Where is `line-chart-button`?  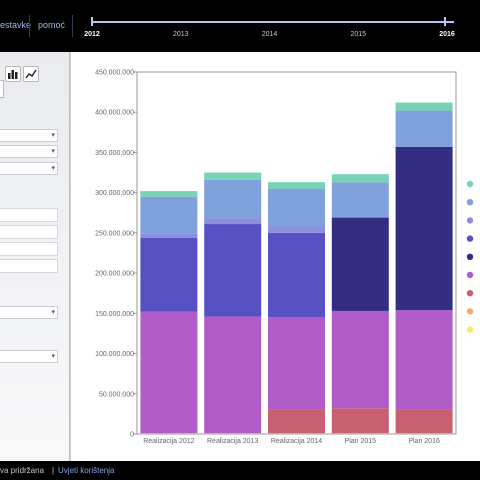
line-chart-button is located at coordinates (31, 74).